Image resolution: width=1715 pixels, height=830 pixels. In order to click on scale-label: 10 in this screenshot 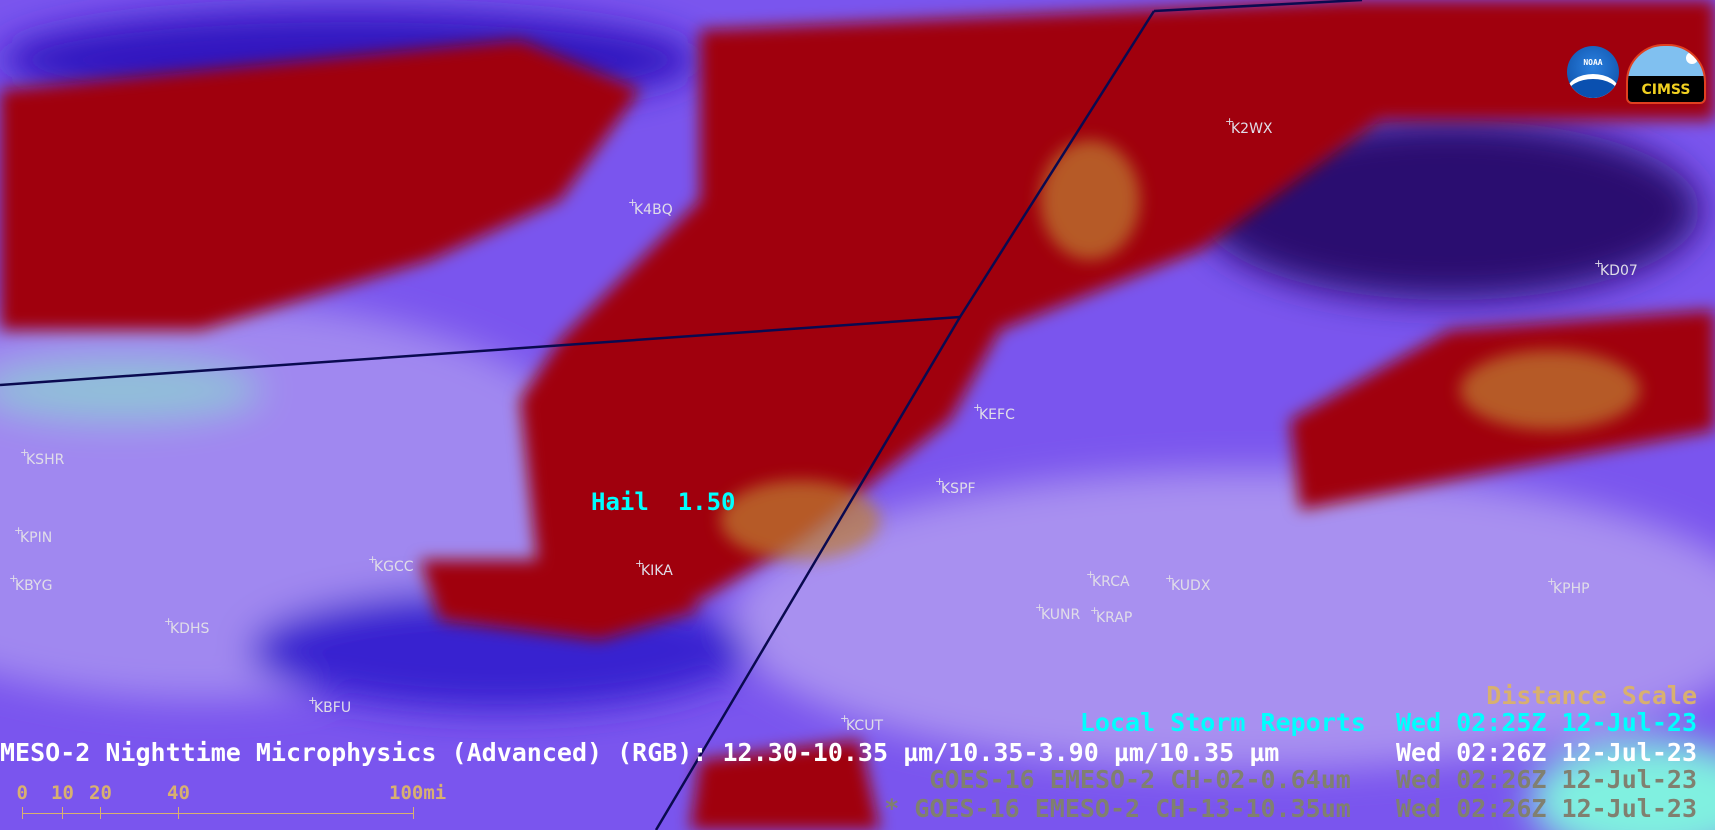, I will do `click(62, 793)`.